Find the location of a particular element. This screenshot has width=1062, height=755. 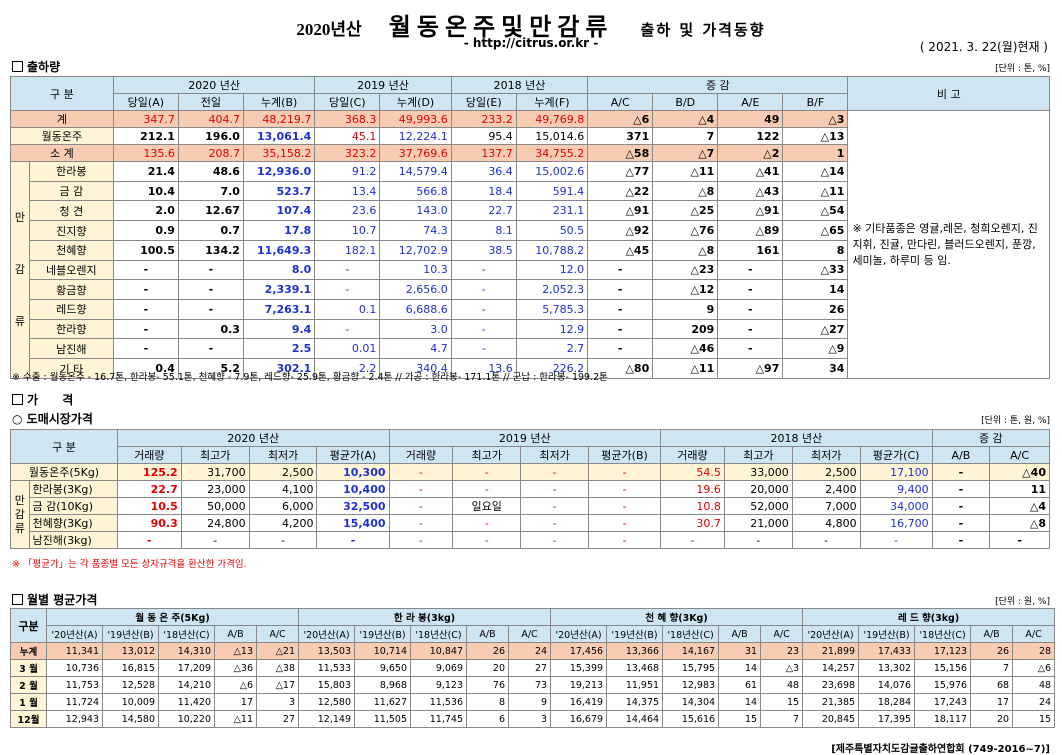

data-cell: 24 is located at coordinates (1034, 702).